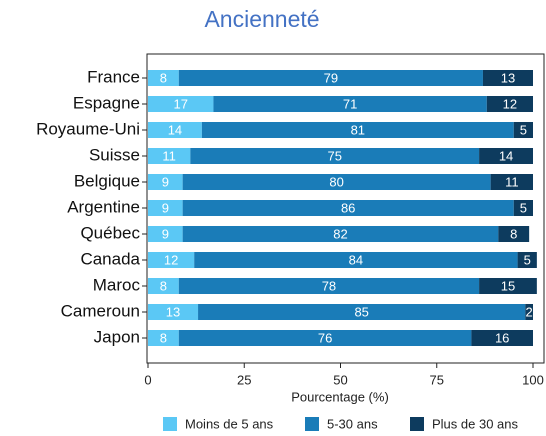  I want to click on value-label: 82, so click(340, 233).